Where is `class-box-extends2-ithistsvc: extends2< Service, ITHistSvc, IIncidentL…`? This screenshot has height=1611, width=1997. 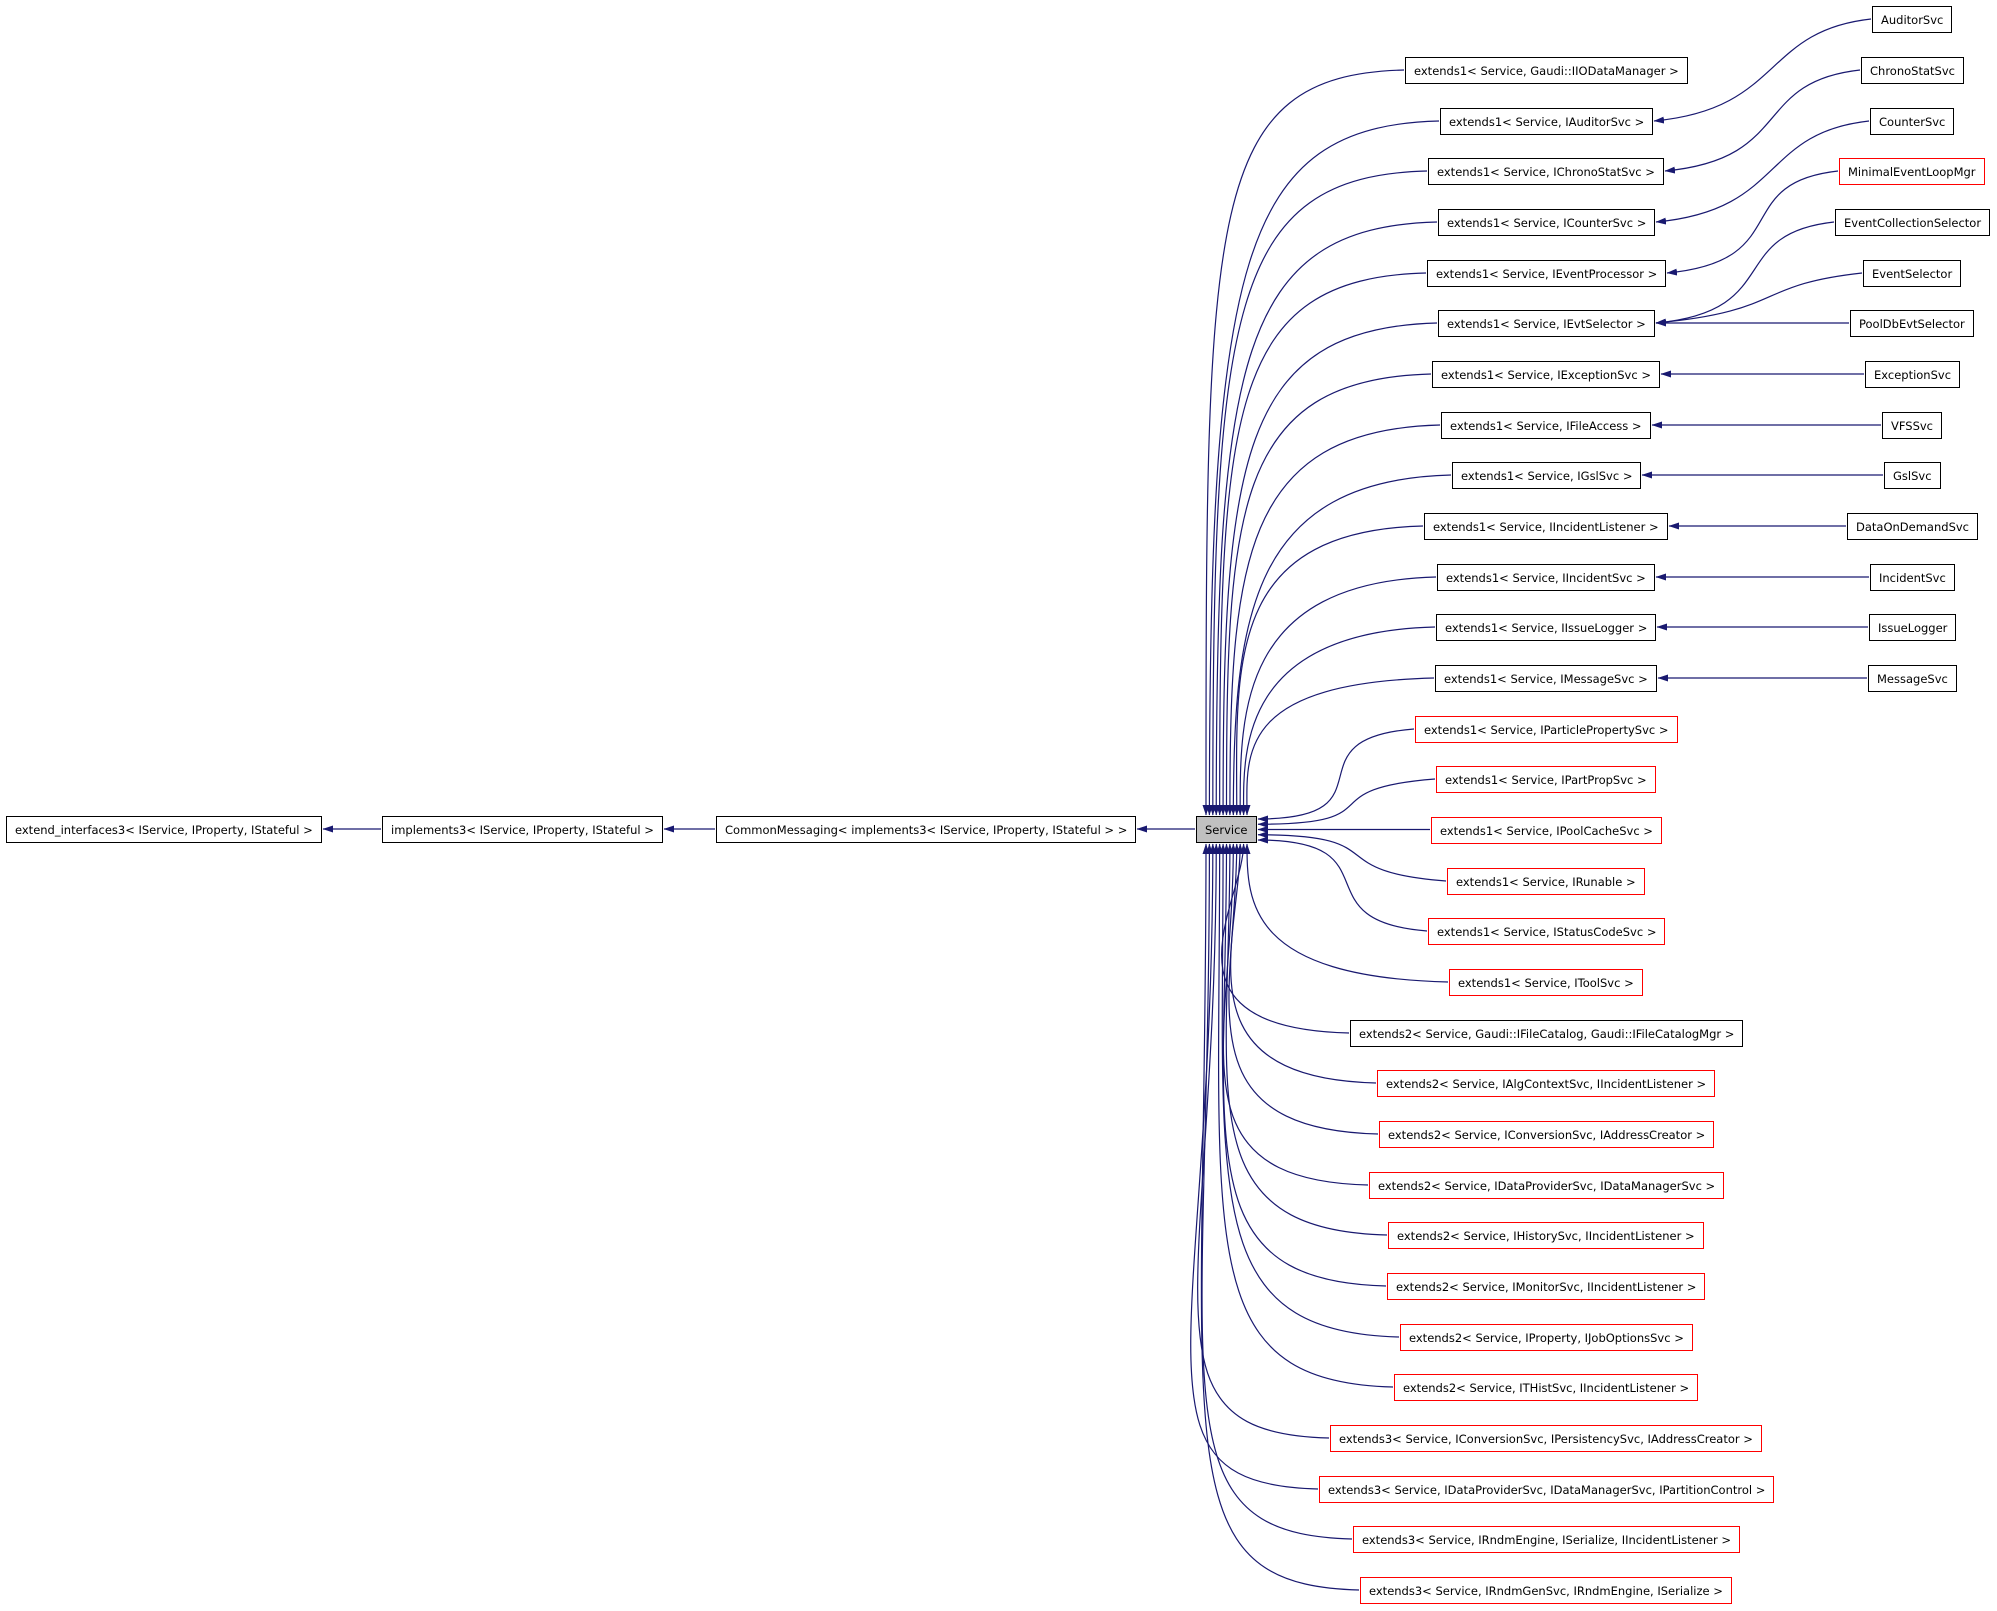 class-box-extends2-ithistsvc: extends2< Service, ITHistSvc, IIncidentL… is located at coordinates (1546, 1387).